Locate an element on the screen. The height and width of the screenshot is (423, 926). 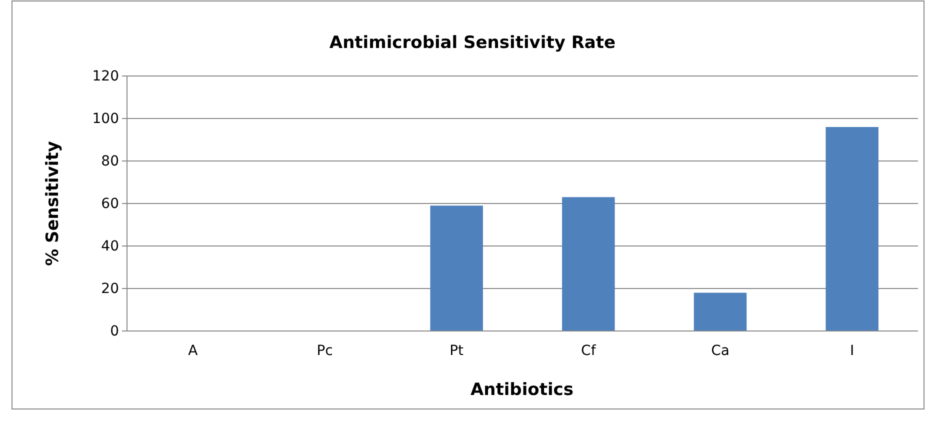
x-axis-title: Antibiotics is located at coordinates (522, 390).